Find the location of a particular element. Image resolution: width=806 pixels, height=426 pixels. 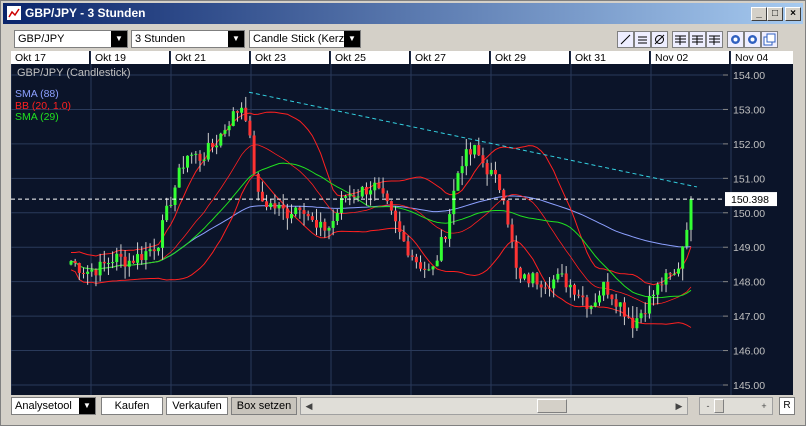

chart-title: GBP/JPY (Candlestick) is located at coordinates (74, 73).